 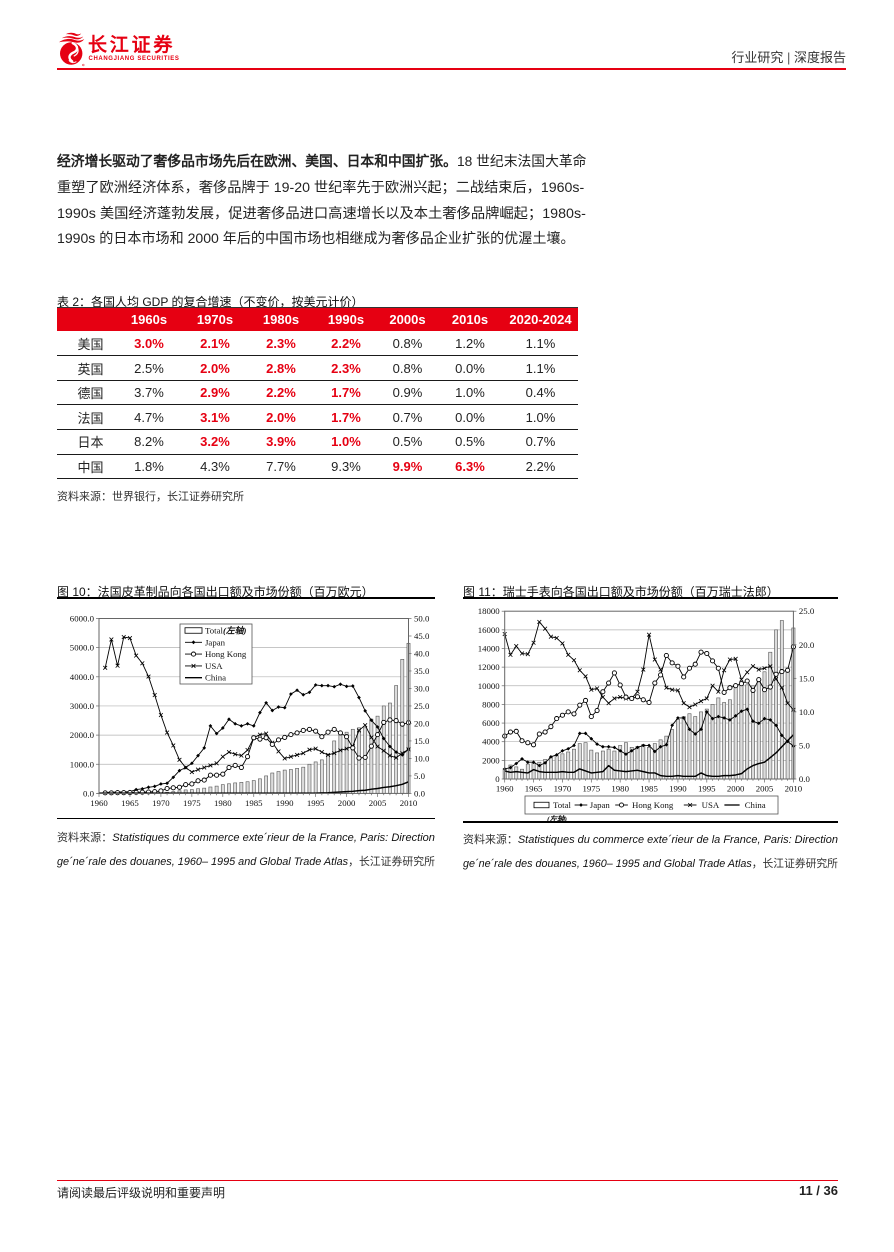 I want to click on svg-text: 6000, so click(x=491, y=723).